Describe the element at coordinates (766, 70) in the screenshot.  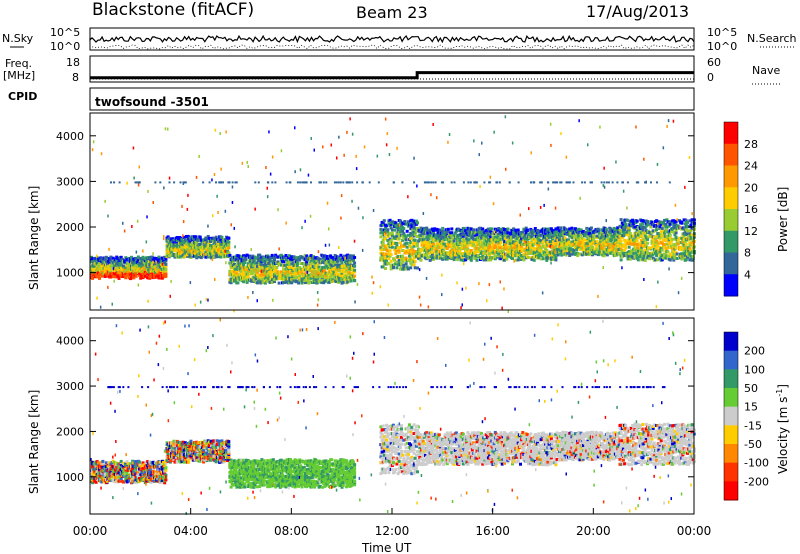
I see `nave-label: Nave` at that location.